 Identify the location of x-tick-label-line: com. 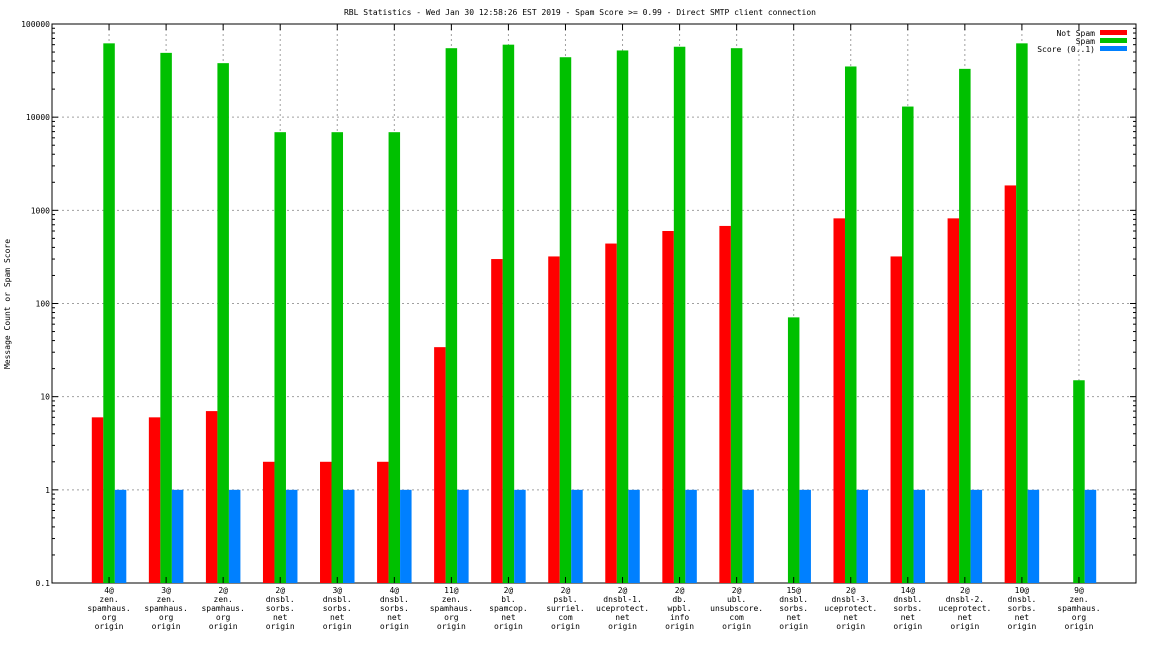
(736, 617).